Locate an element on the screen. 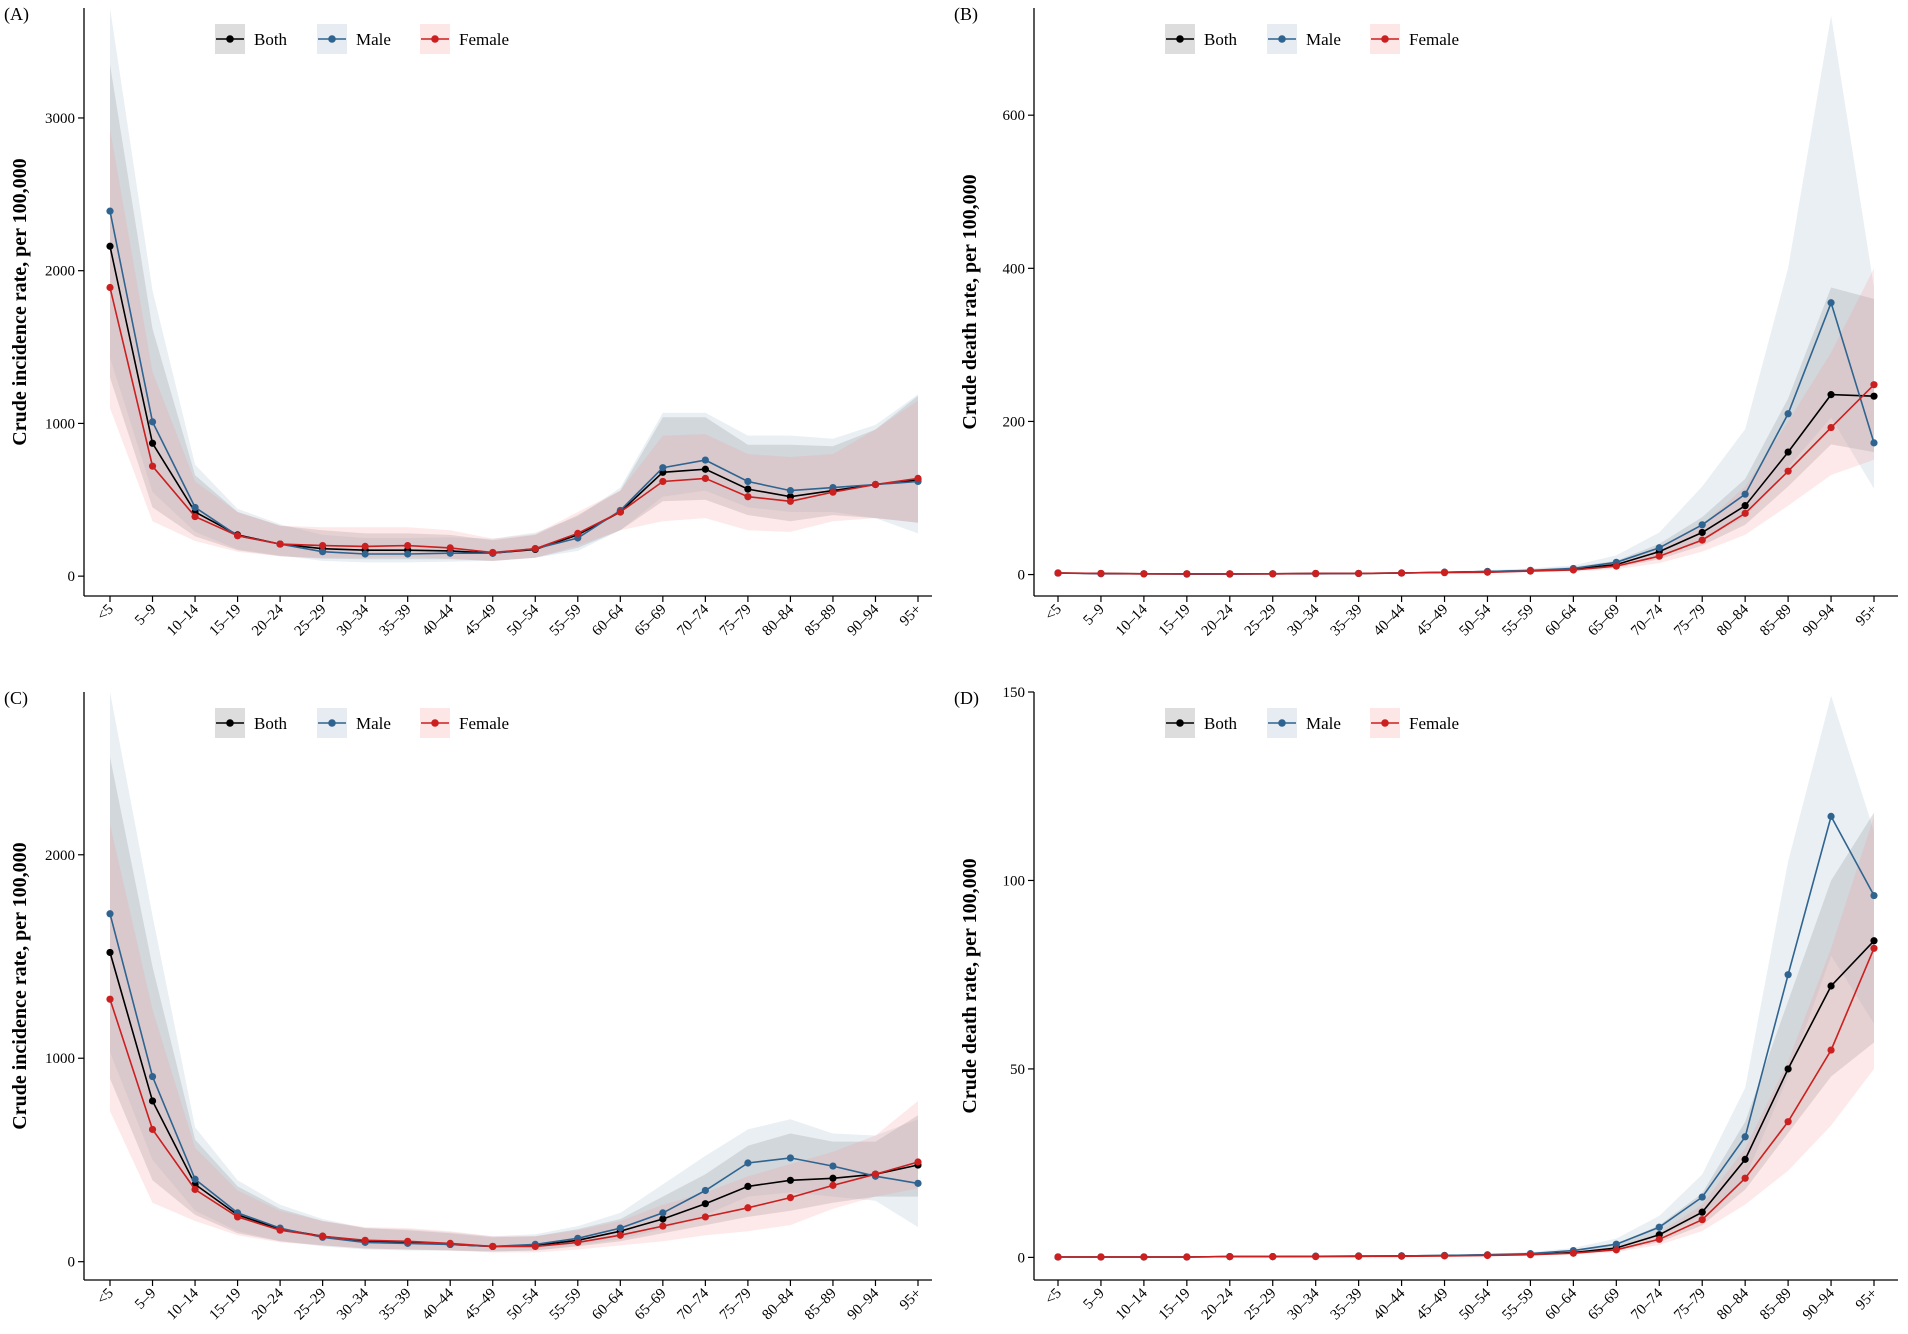 This screenshot has height=1334, width=1908. panel-label: (A) is located at coordinates (16, 14).